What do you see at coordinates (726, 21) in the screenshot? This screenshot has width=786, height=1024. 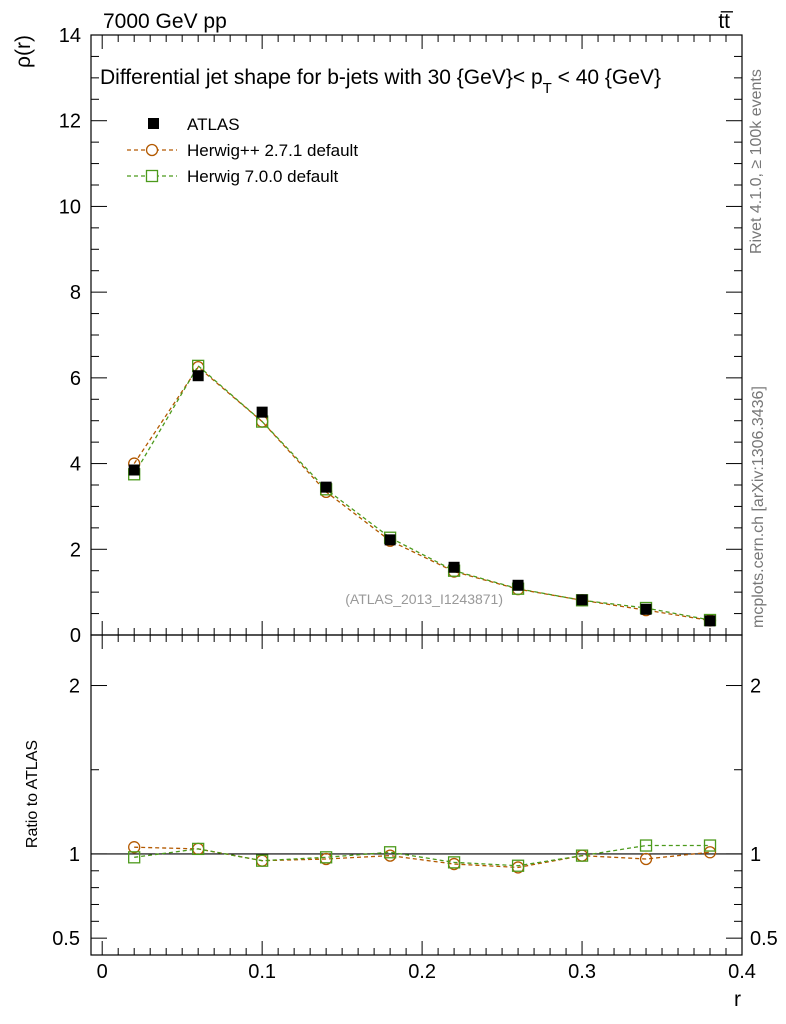 I see `process-label: tt̅` at bounding box center [726, 21].